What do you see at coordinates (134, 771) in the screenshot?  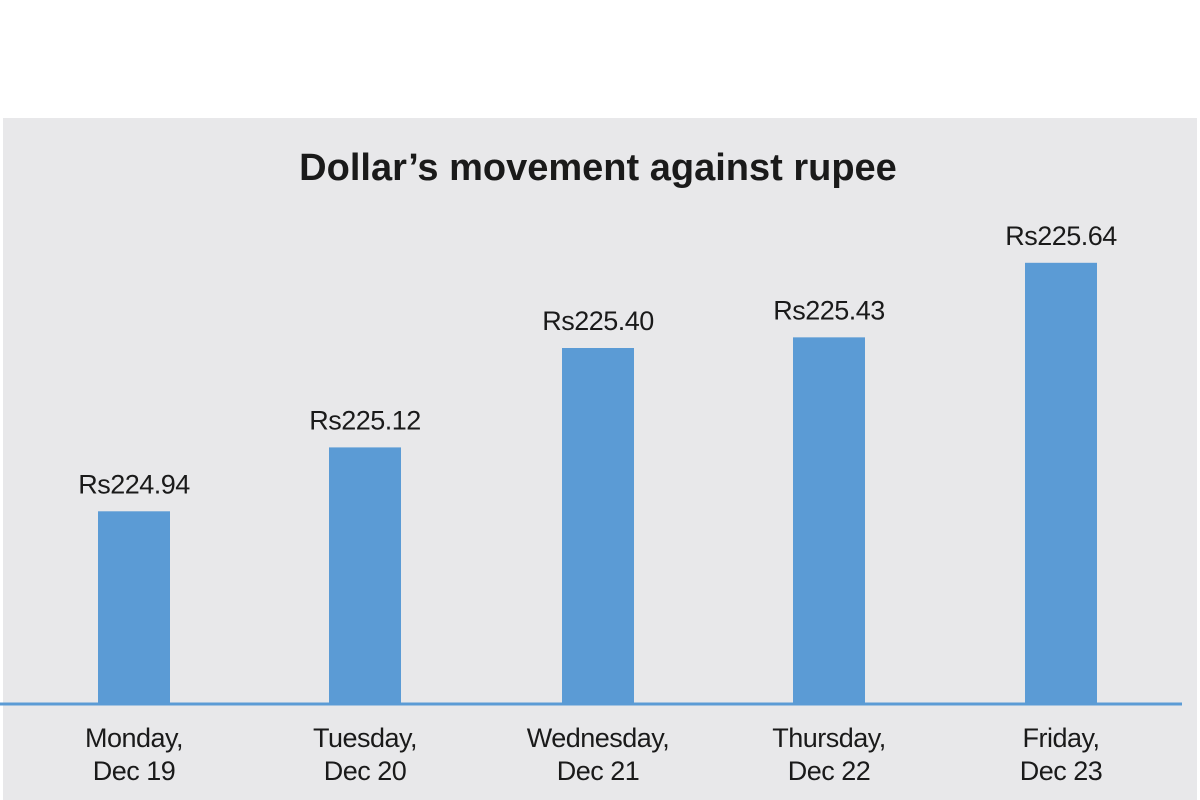 I see `x-tick-label-line: Dec 19` at bounding box center [134, 771].